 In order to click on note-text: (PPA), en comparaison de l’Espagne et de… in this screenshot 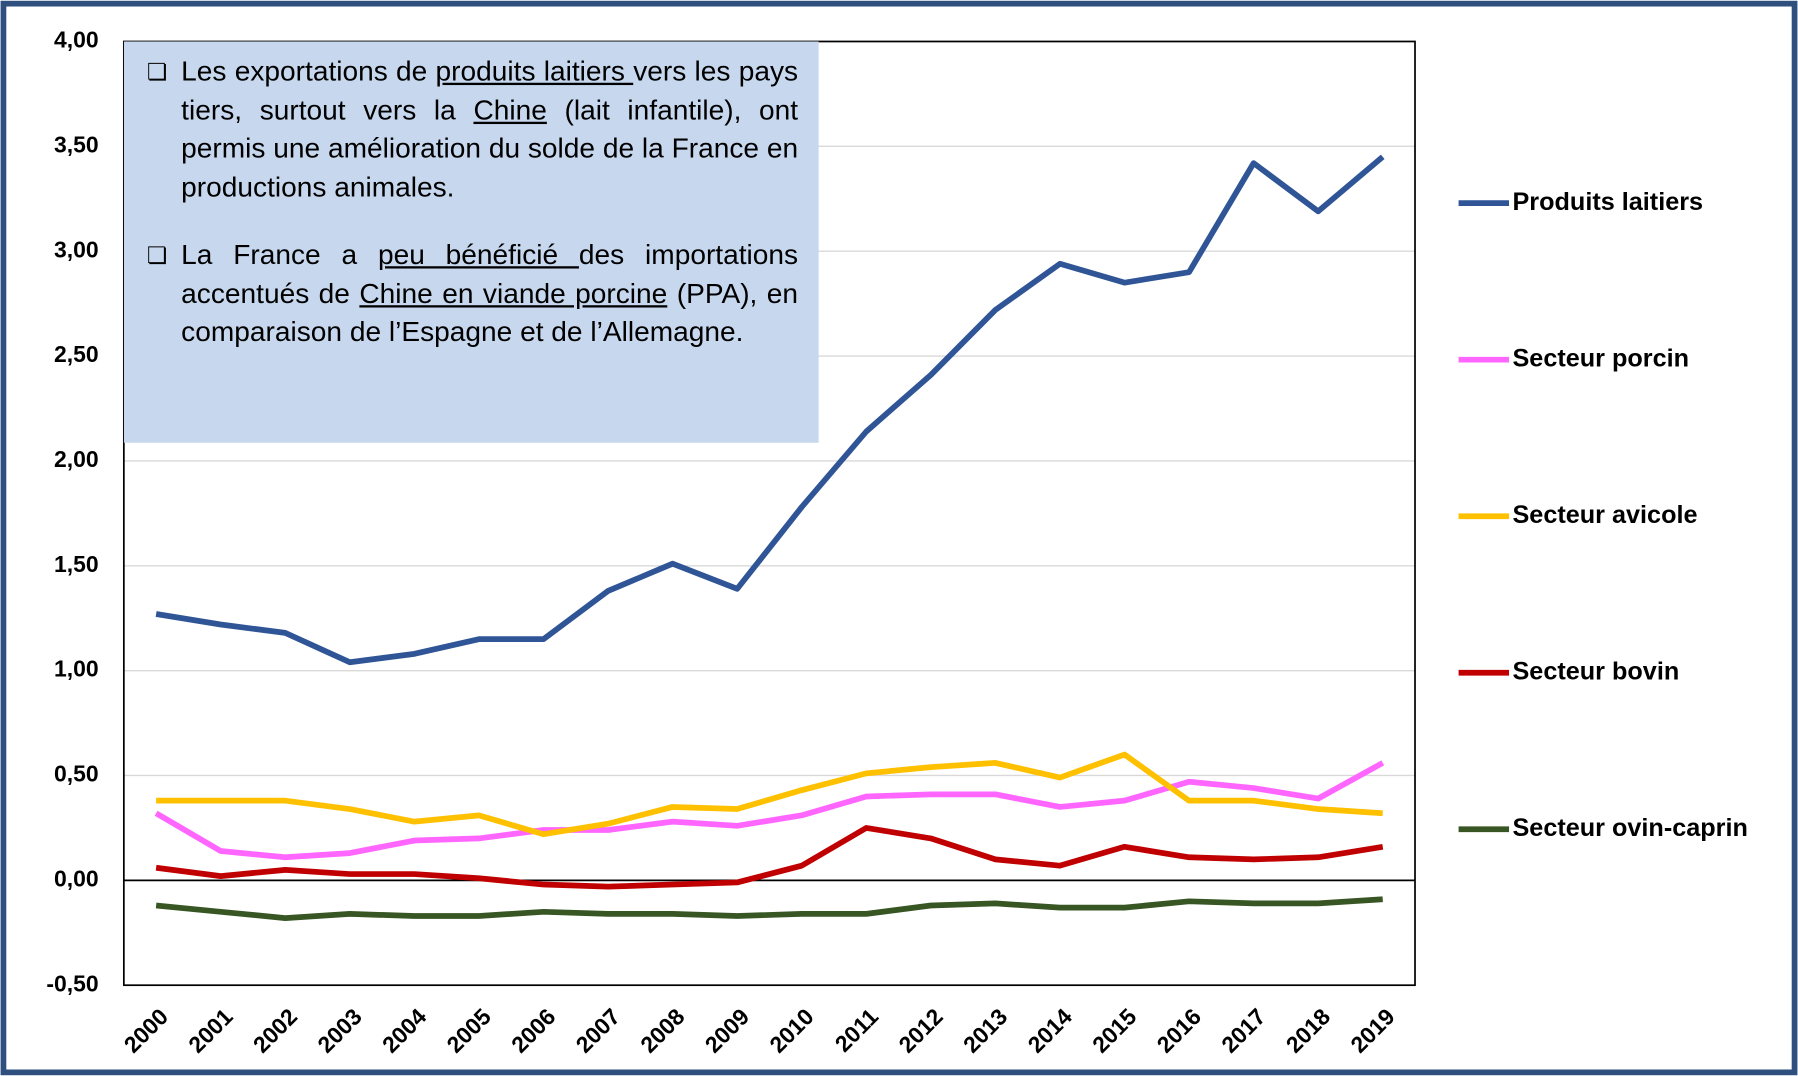, I will do `click(490, 313)`.